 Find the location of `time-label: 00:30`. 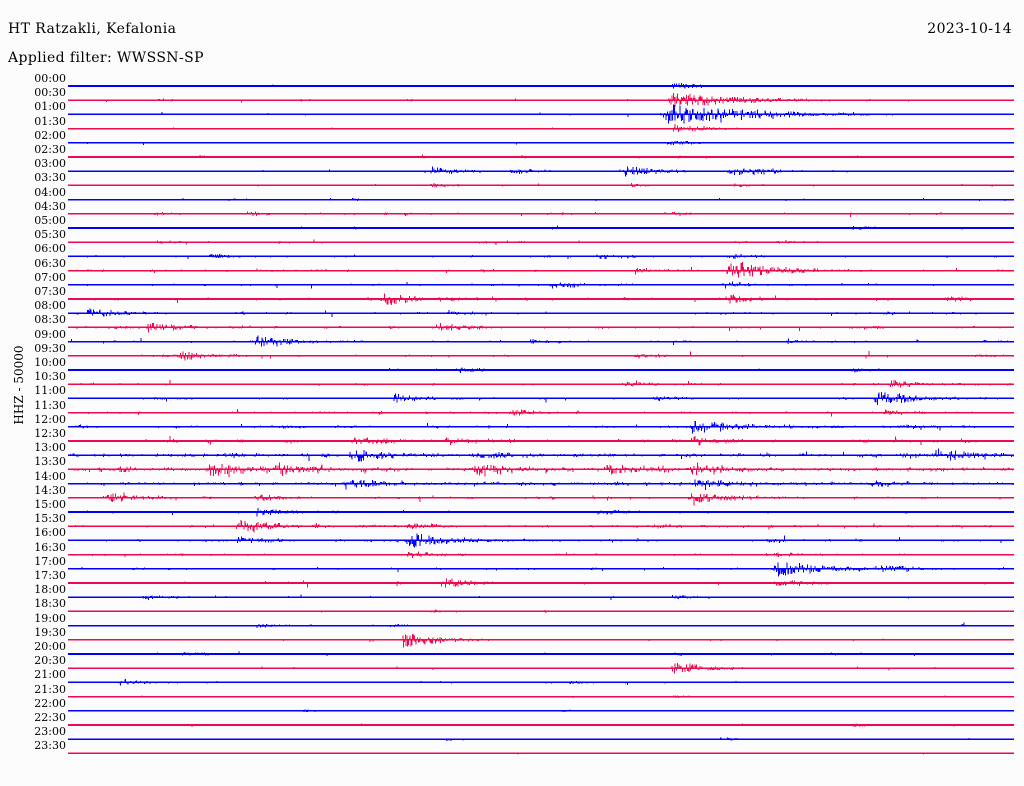

time-label: 00:30 is located at coordinates (50, 93).